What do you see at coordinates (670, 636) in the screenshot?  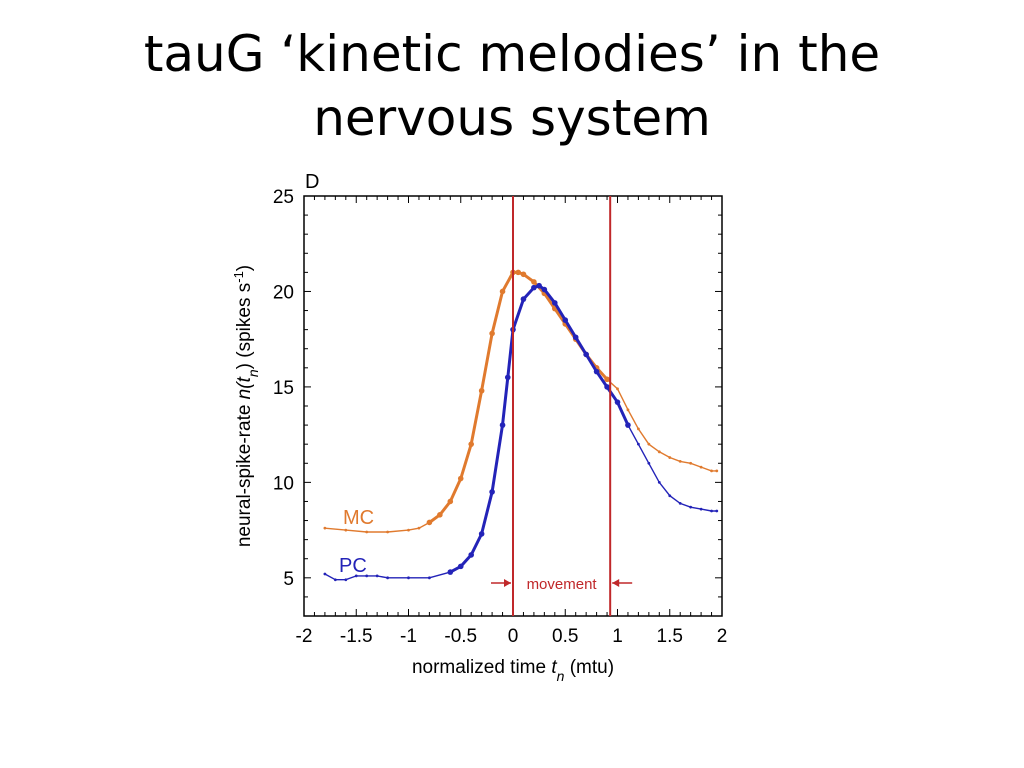 I see `x-tick-label: 1.5` at bounding box center [670, 636].